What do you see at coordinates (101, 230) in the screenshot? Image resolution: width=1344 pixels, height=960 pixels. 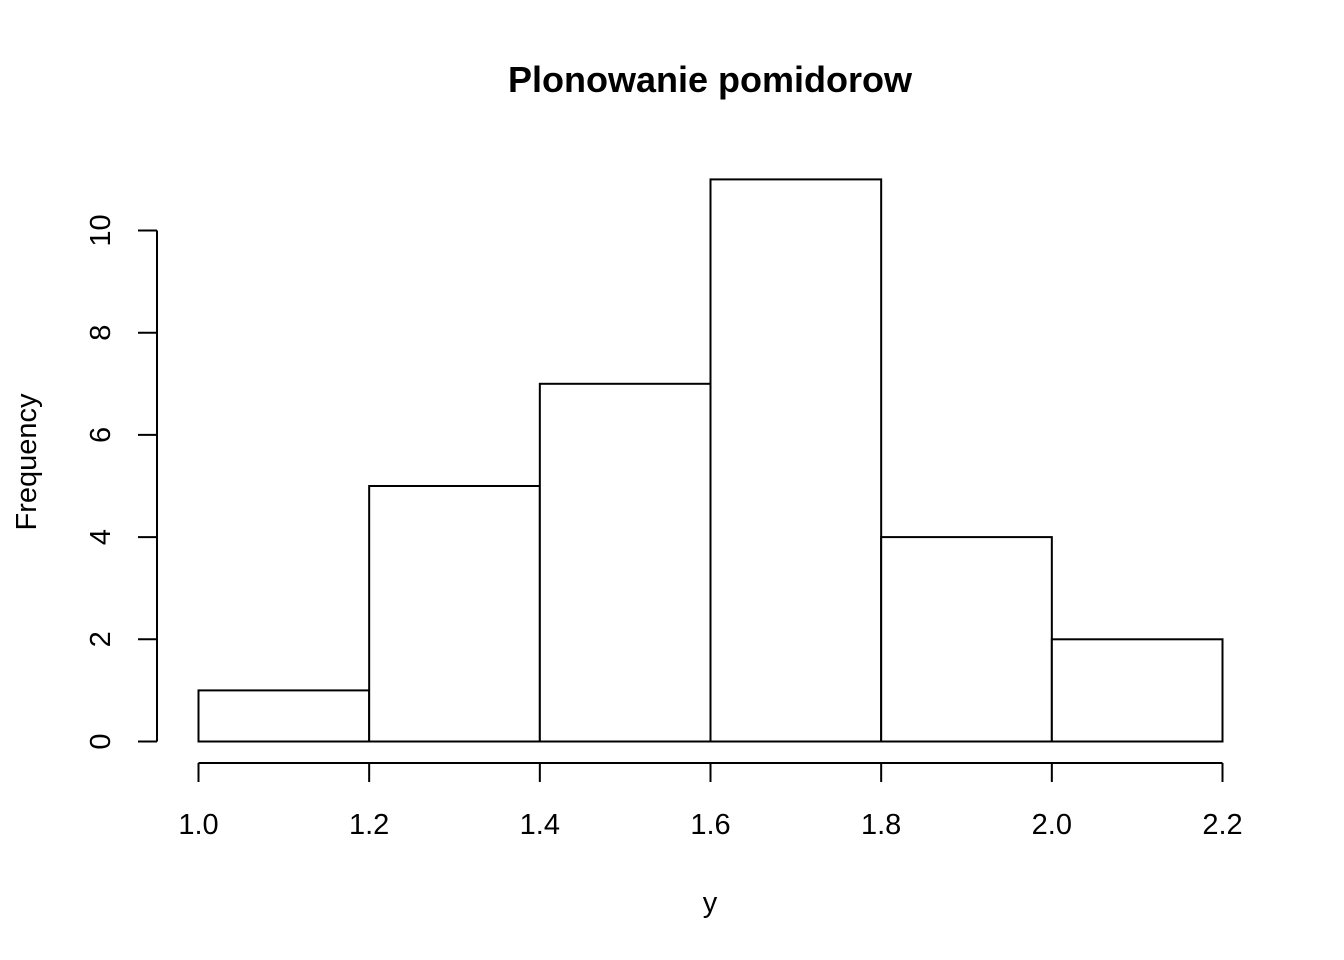 I see `y-tick-label: 10` at bounding box center [101, 230].